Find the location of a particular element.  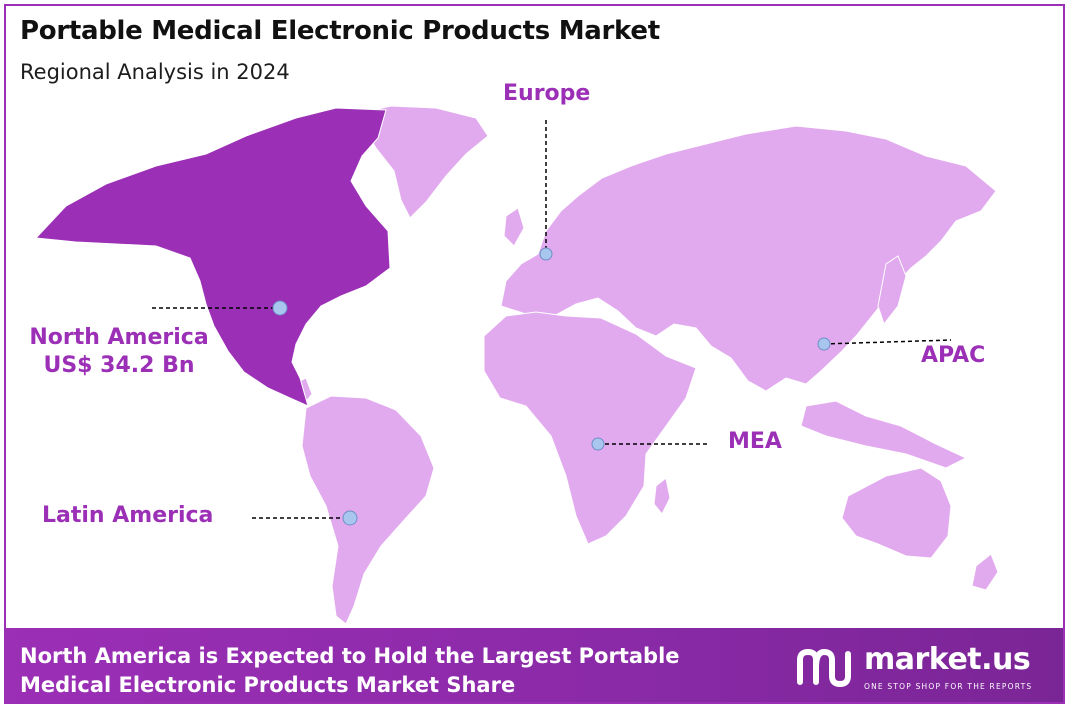

market-us-logo-icon is located at coordinates (824, 668).